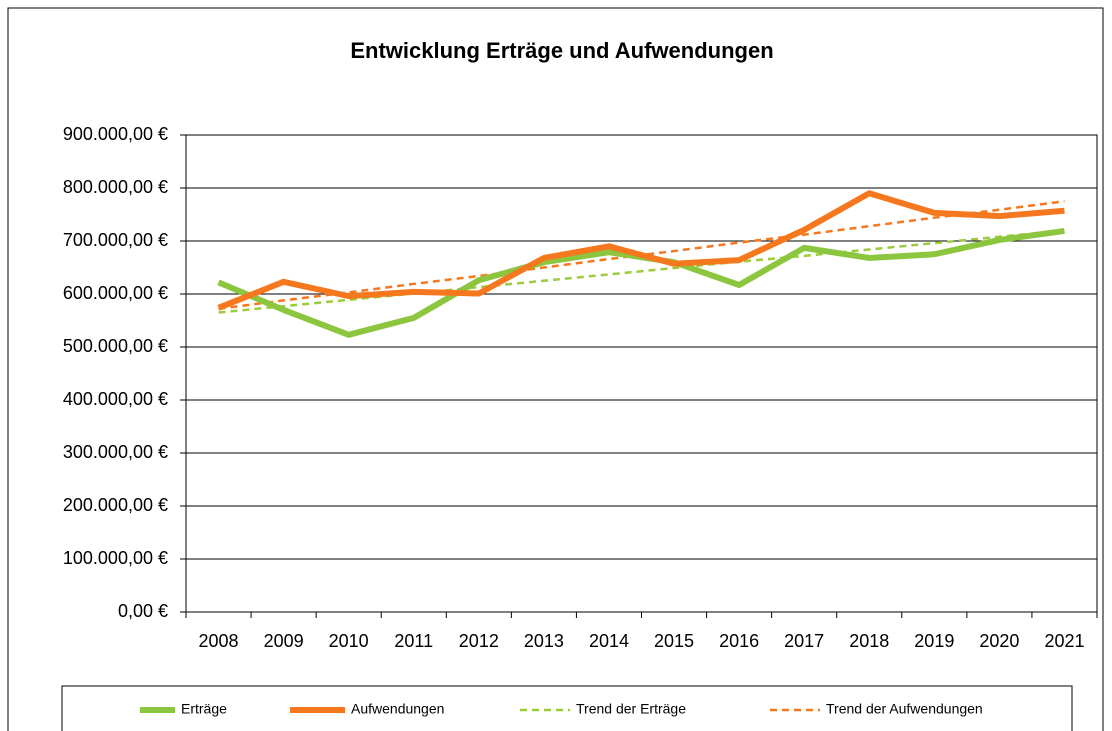 The width and height of the screenshot is (1112, 731). I want to click on x-tick-label: 2012, so click(479, 641).